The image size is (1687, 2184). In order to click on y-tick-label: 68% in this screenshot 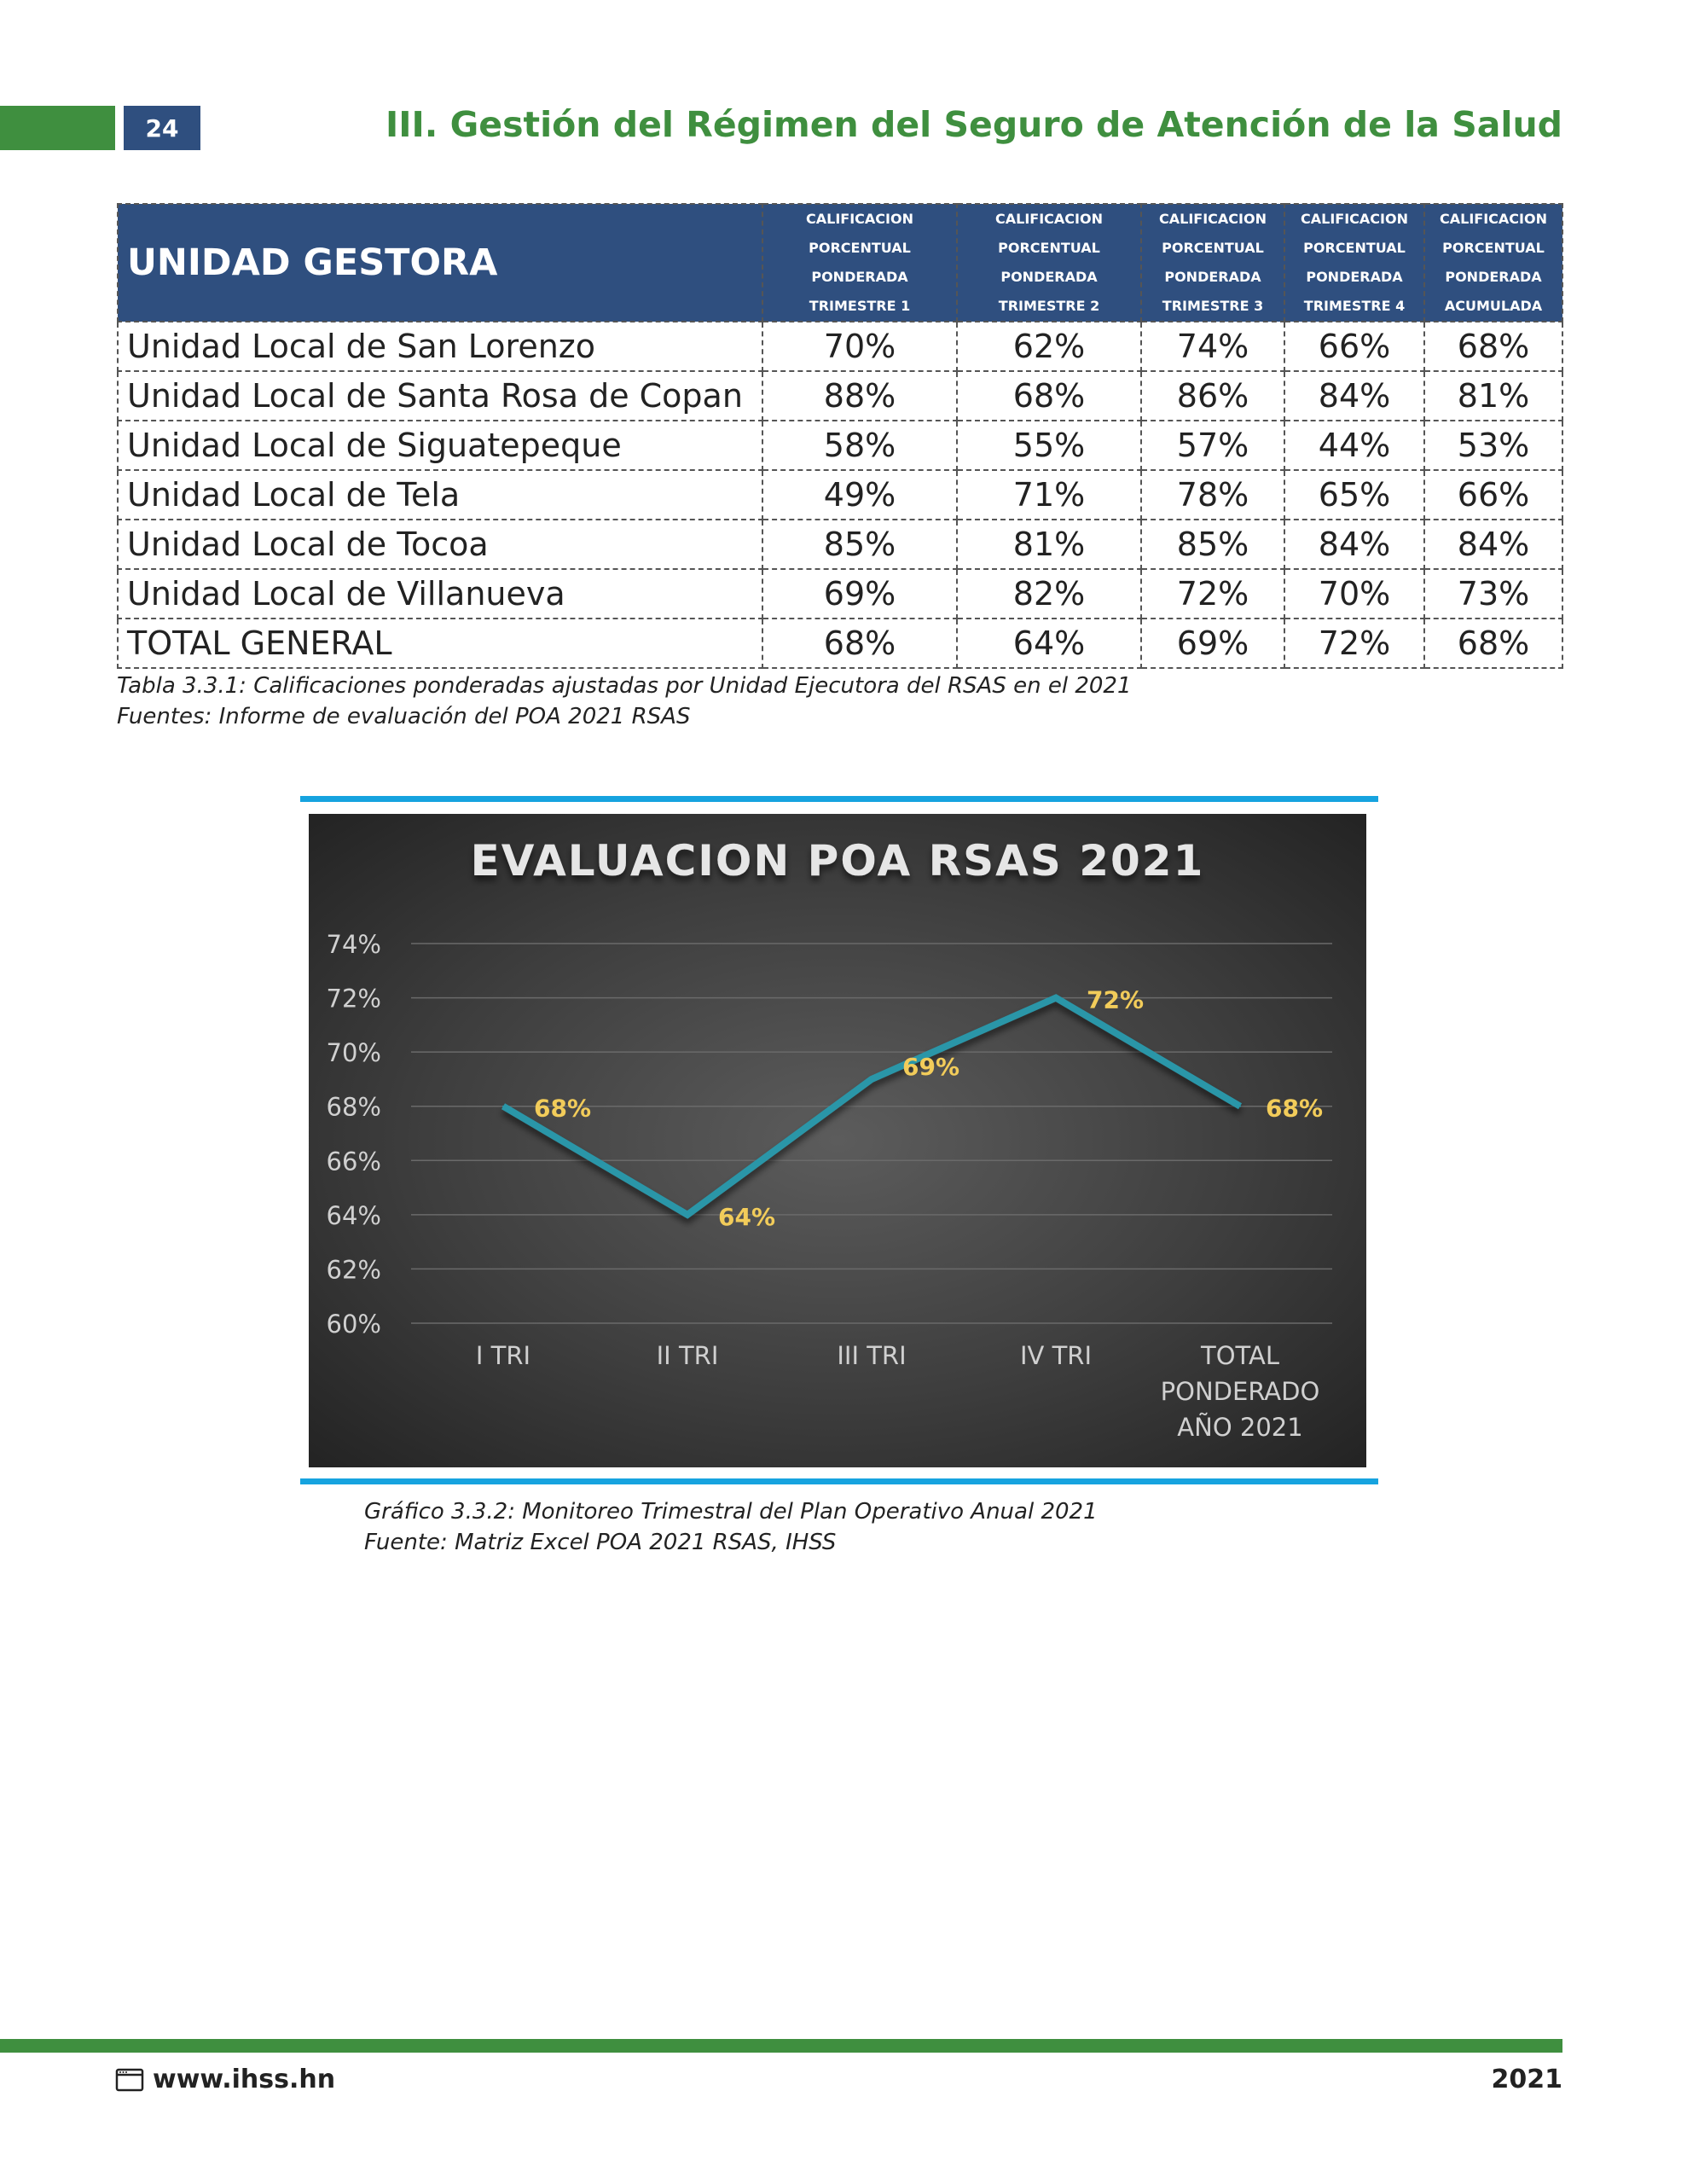, I will do `click(354, 1107)`.